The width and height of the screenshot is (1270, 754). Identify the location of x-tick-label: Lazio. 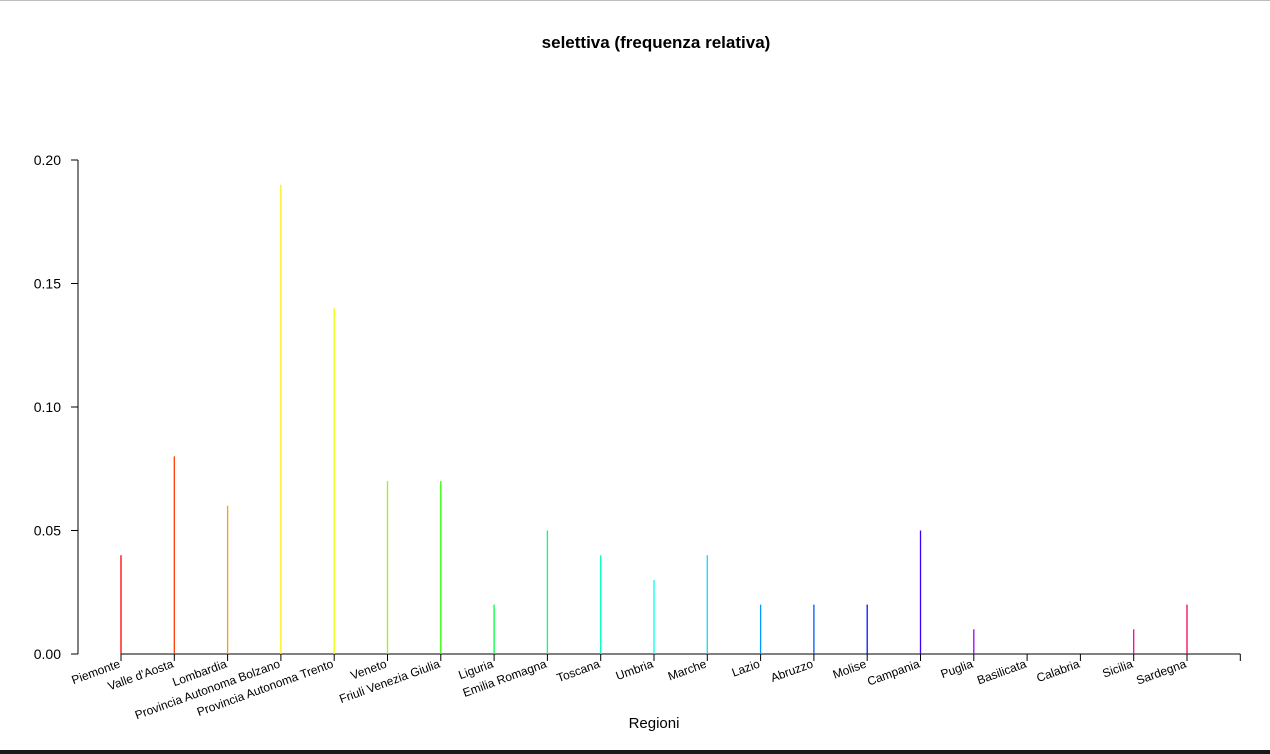
(746, 668).